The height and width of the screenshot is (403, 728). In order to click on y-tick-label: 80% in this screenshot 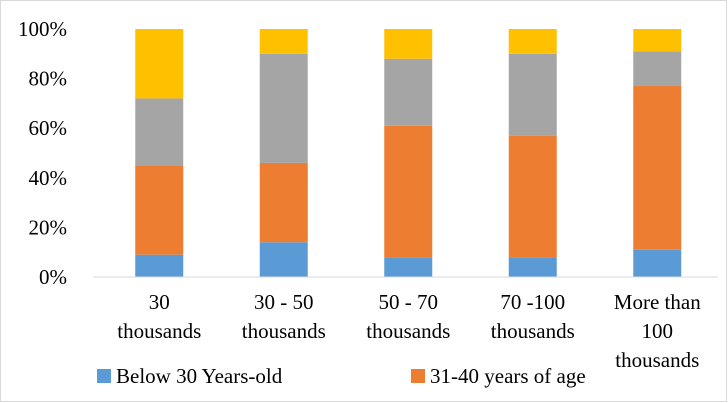, I will do `click(48, 79)`.